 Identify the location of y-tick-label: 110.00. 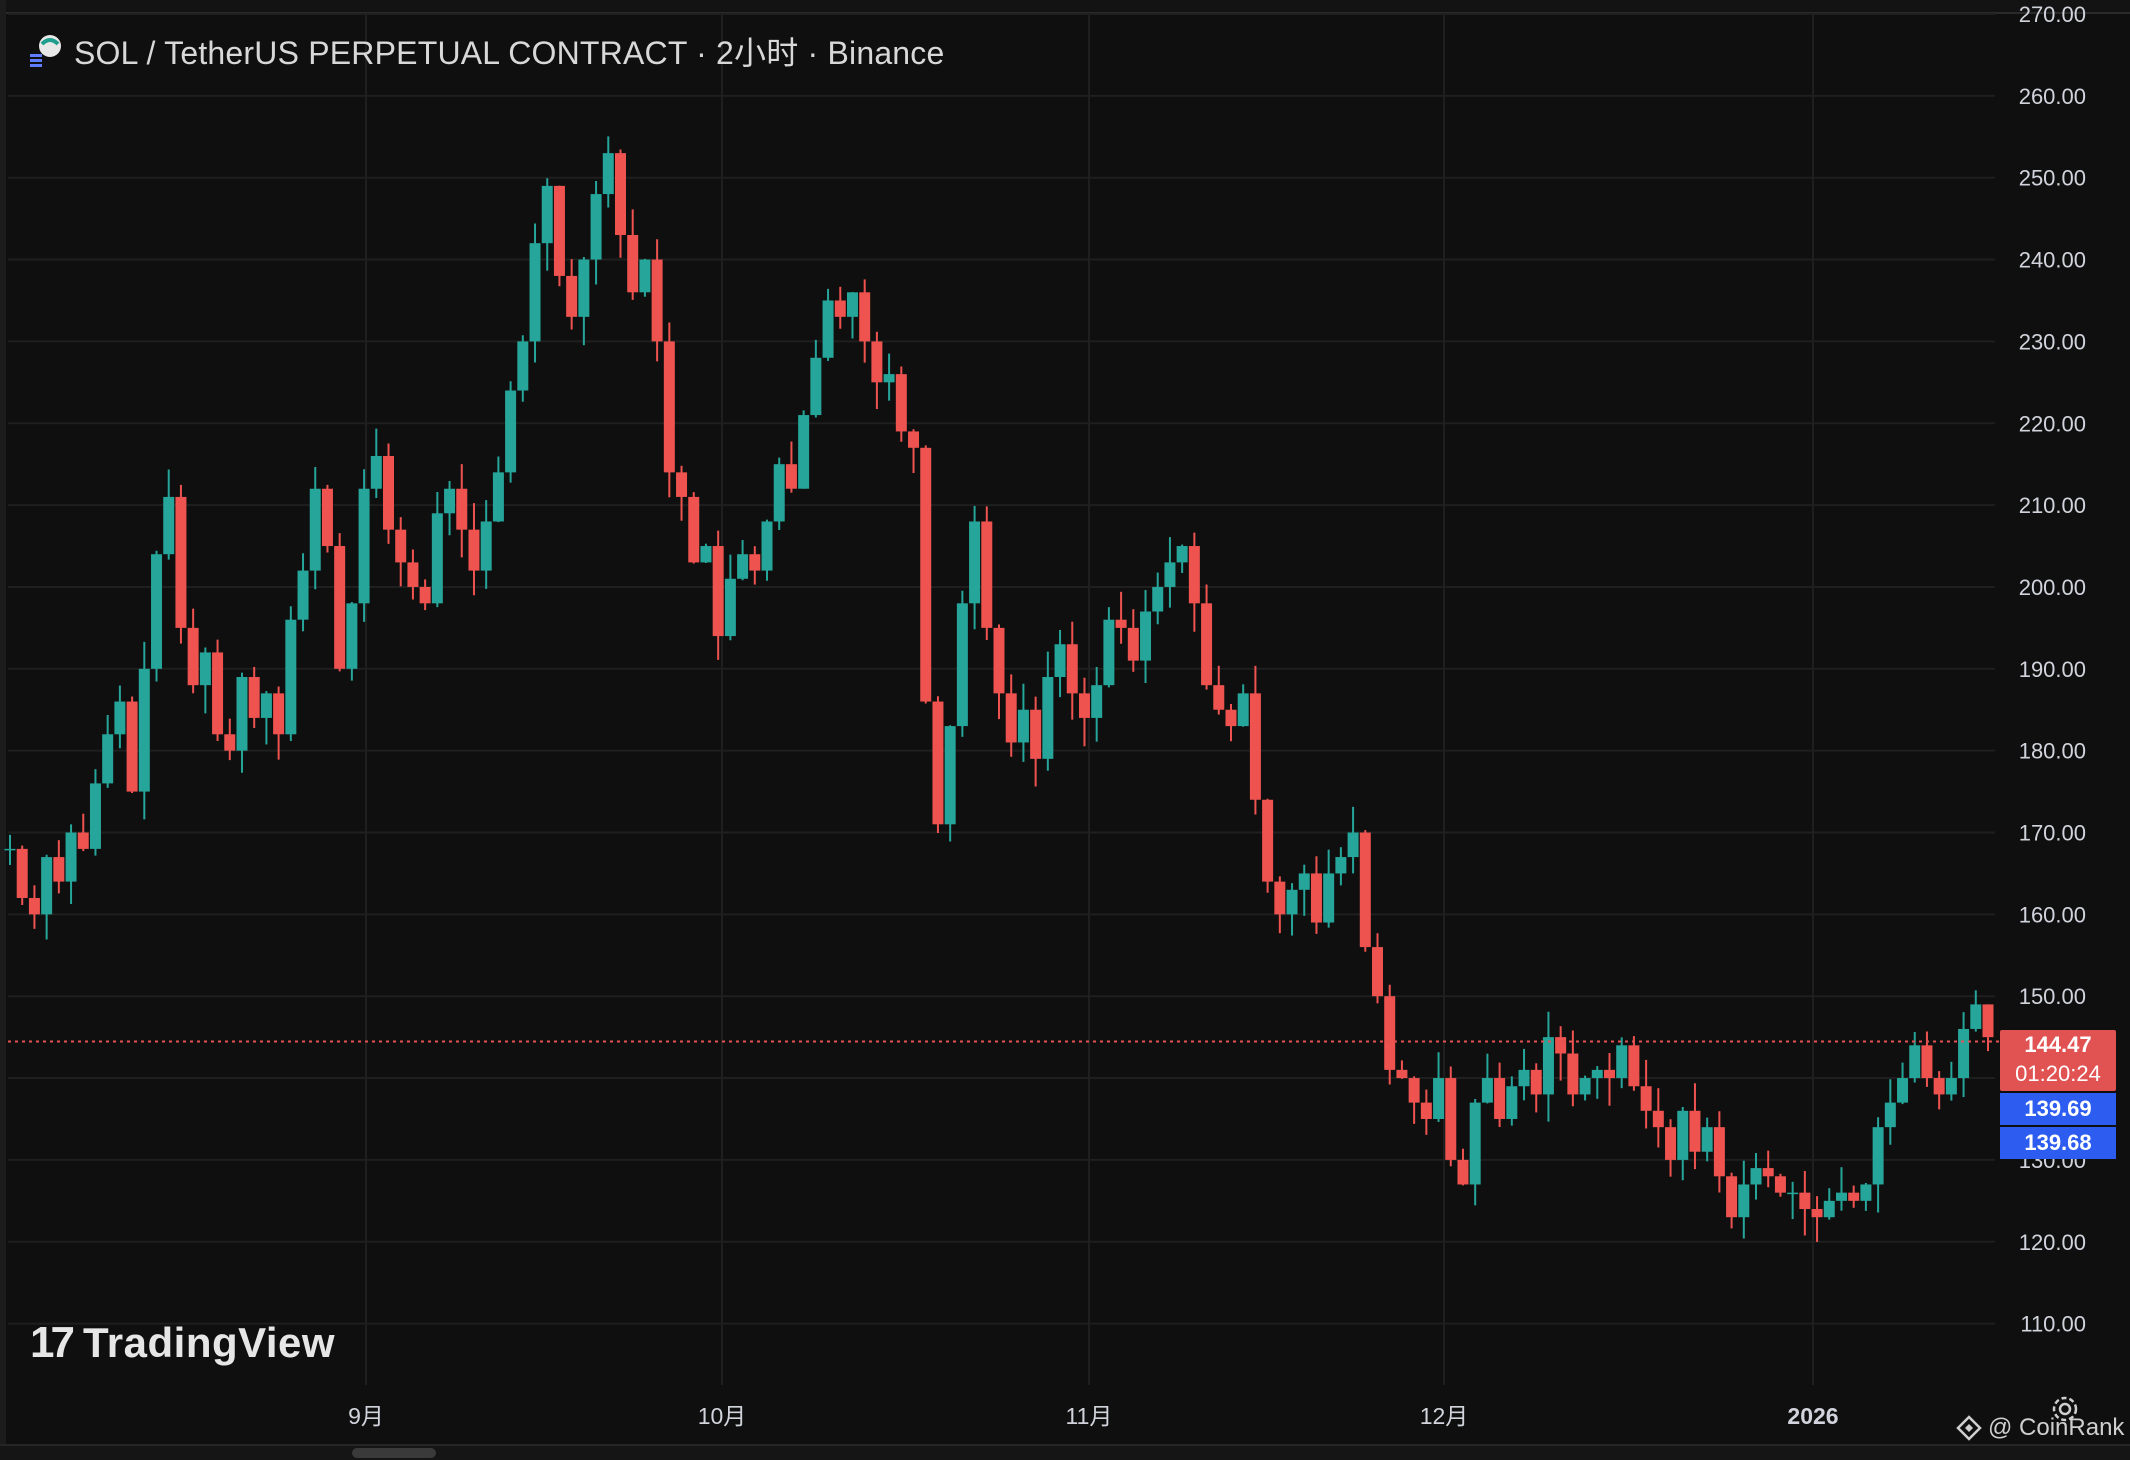
(2053, 1324).